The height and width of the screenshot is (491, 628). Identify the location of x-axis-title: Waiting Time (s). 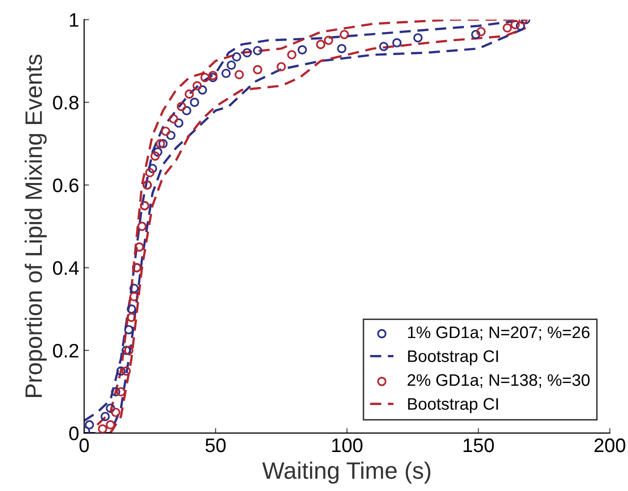
(346, 473).